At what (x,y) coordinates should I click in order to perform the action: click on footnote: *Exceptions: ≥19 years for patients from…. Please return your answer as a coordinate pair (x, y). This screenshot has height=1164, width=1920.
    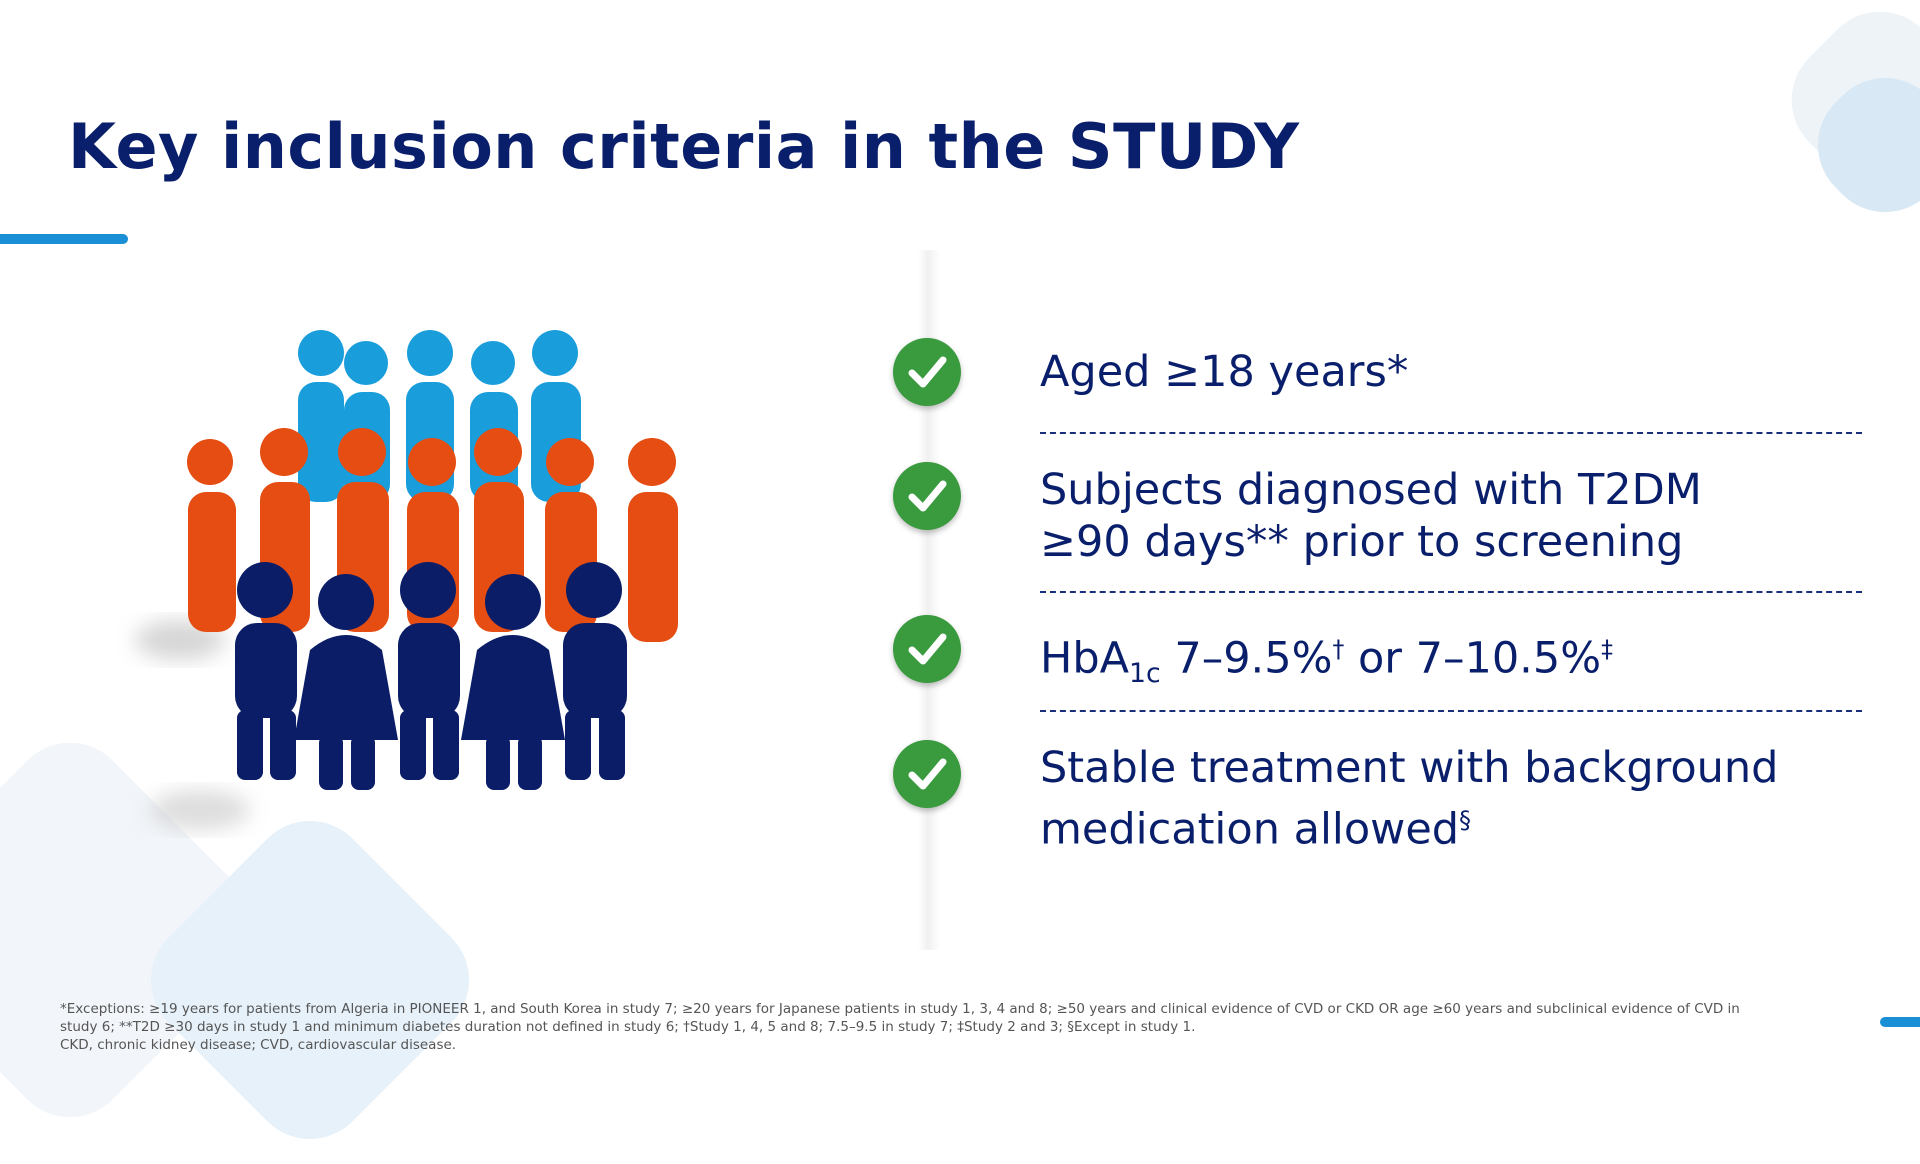
    Looking at the image, I should click on (950, 1027).